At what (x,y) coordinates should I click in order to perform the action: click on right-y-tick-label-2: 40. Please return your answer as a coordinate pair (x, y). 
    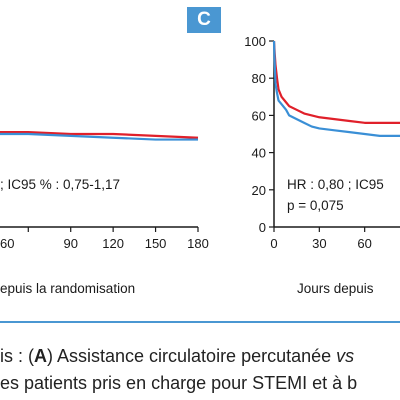
    Looking at the image, I should click on (259, 153).